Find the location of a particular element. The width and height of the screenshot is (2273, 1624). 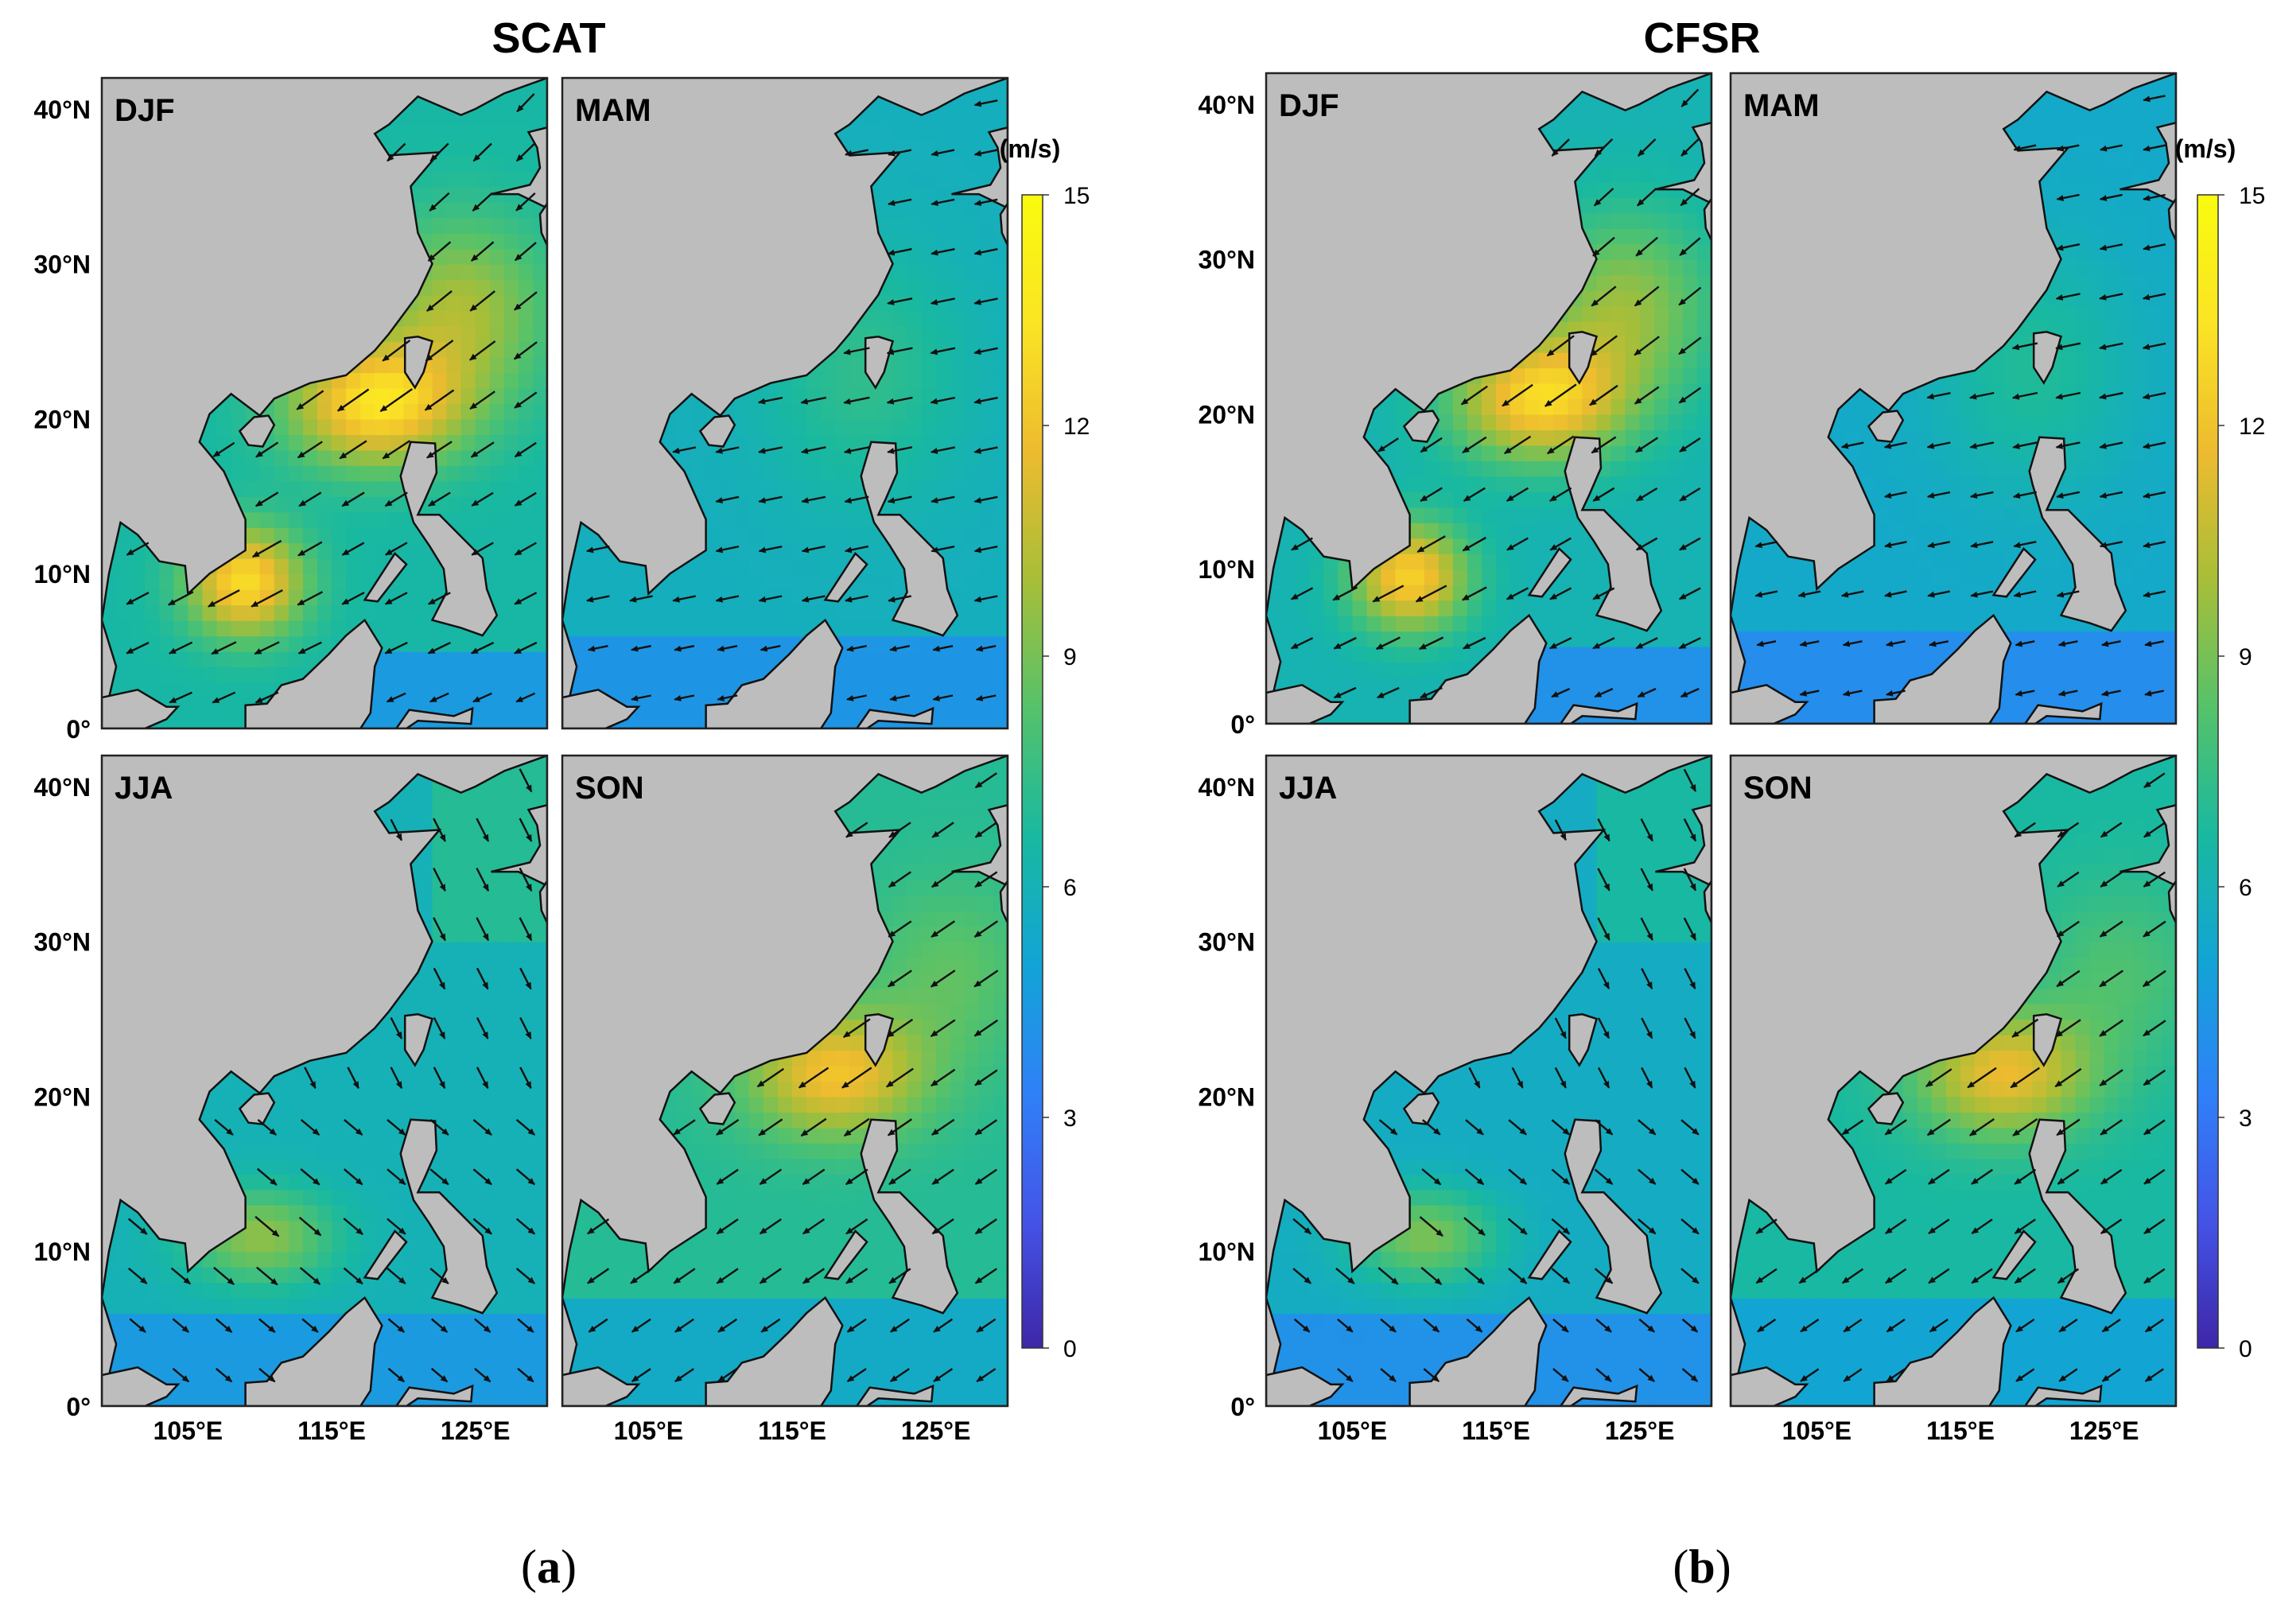

lat-tick-label: 10°N is located at coordinates (1227, 569).